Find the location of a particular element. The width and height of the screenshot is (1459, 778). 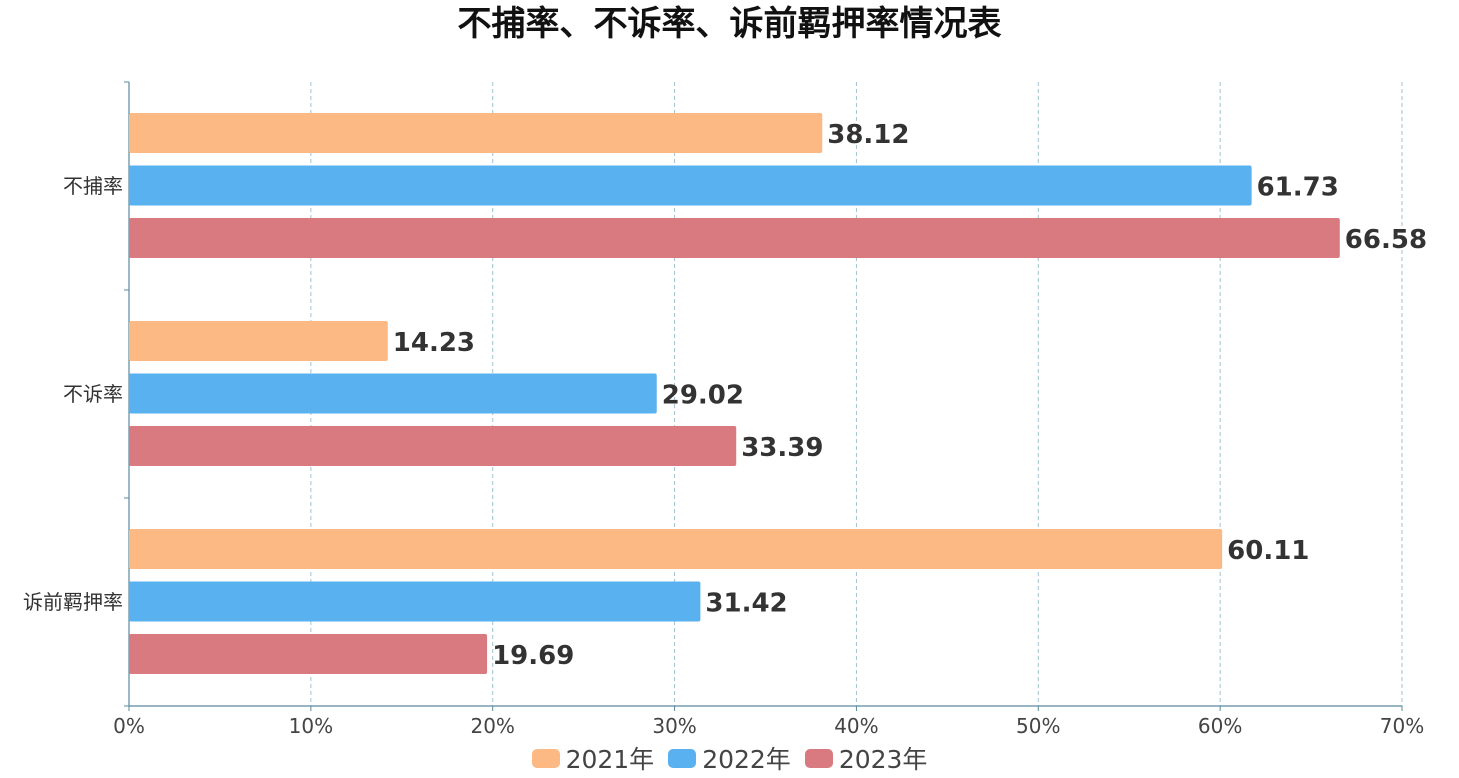

legend-item-2022: 2022年 is located at coordinates (729, 758).